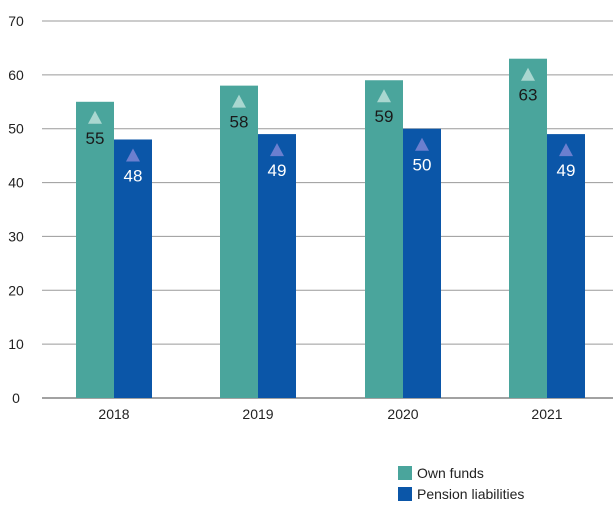 This screenshot has height=509, width=613. I want to click on x-axis: 2018 2019 2020 2021, so click(330, 414).